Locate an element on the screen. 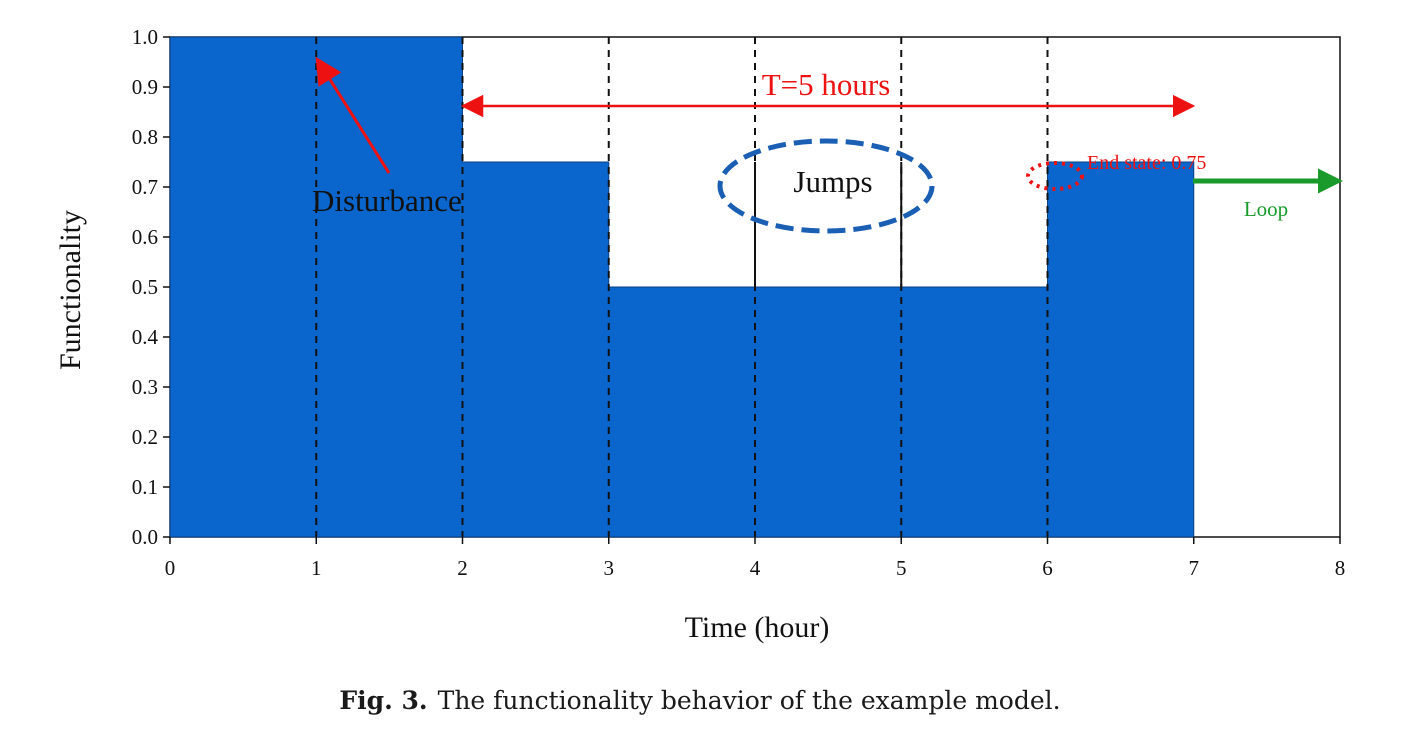 The image size is (1427, 740). disturbance-label: Disturbance is located at coordinates (387, 200).